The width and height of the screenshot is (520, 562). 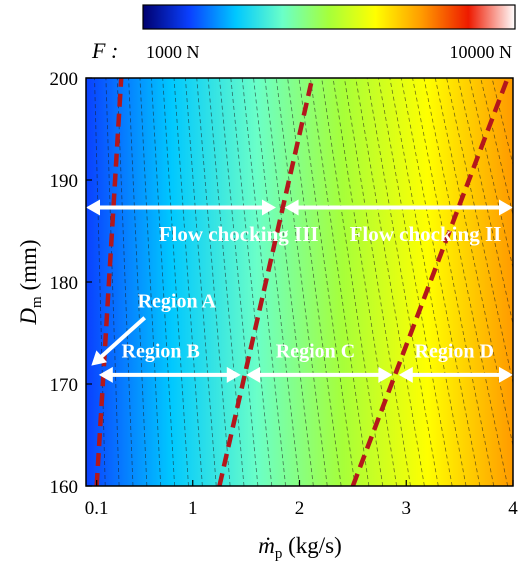 I want to click on annotation-label: Region C, so click(x=315, y=351).